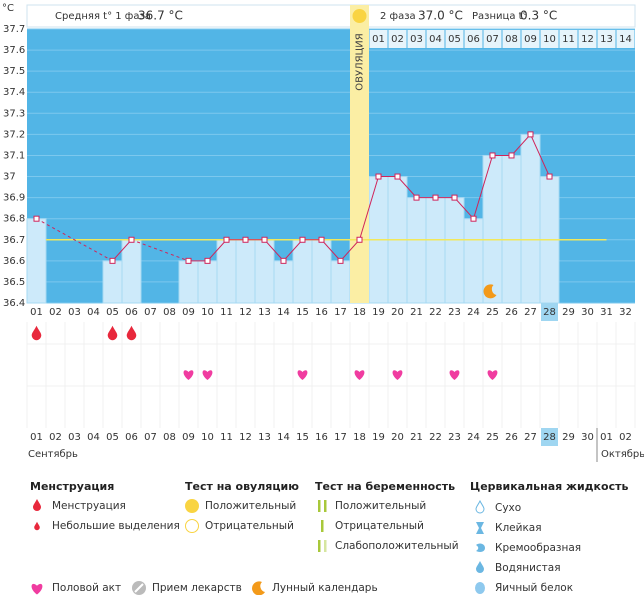  Describe the element at coordinates (492, 312) in the screenshot. I see `x-tick-label: 25` at that location.